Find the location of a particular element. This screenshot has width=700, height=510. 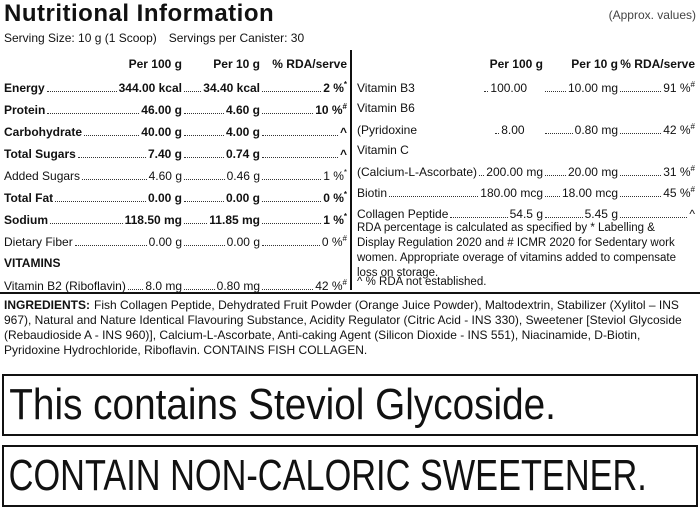

cell: 18.00 mcg is located at coordinates (580, 193).